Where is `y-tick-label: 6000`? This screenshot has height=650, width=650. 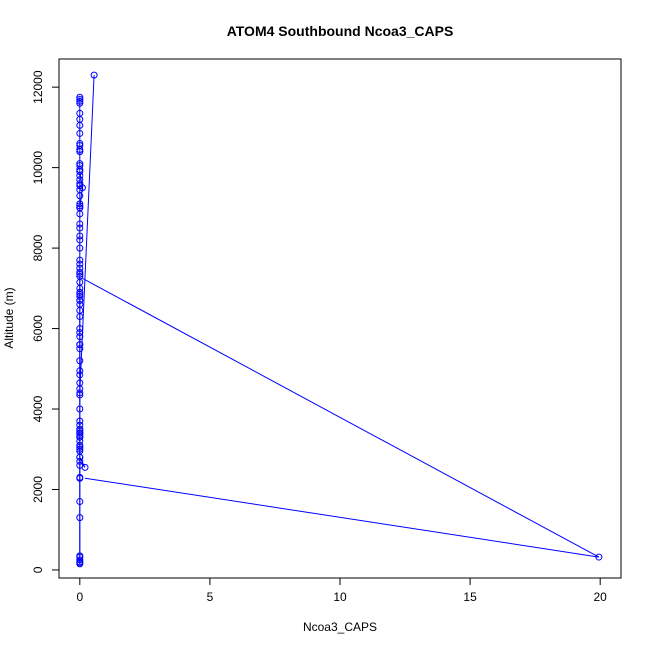 y-tick-label: 6000 is located at coordinates (38, 328).